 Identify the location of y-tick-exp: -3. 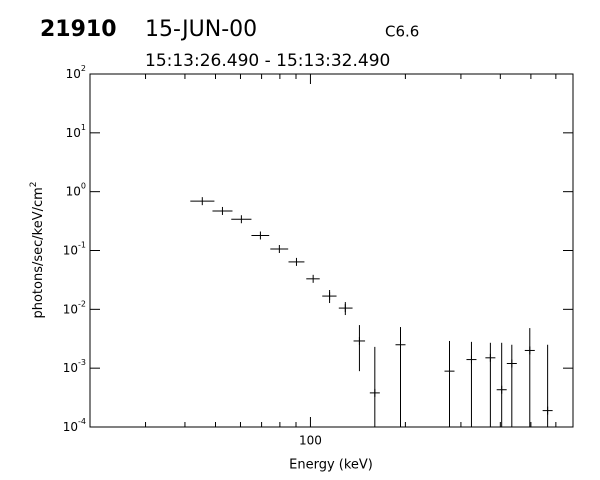
(82, 362).